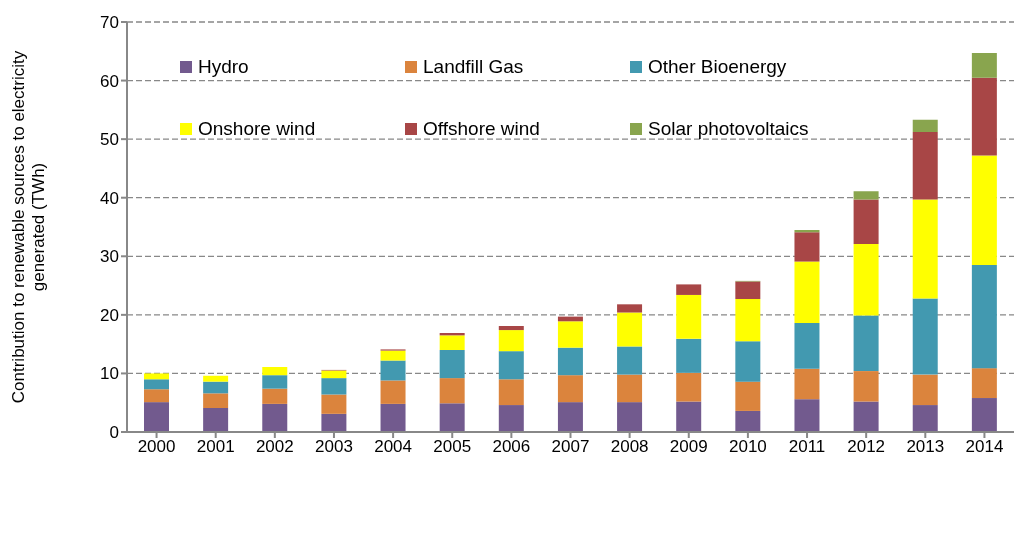  Describe the element at coordinates (473, 67) in the screenshot. I see `legend-label: Landfill Gas` at that location.